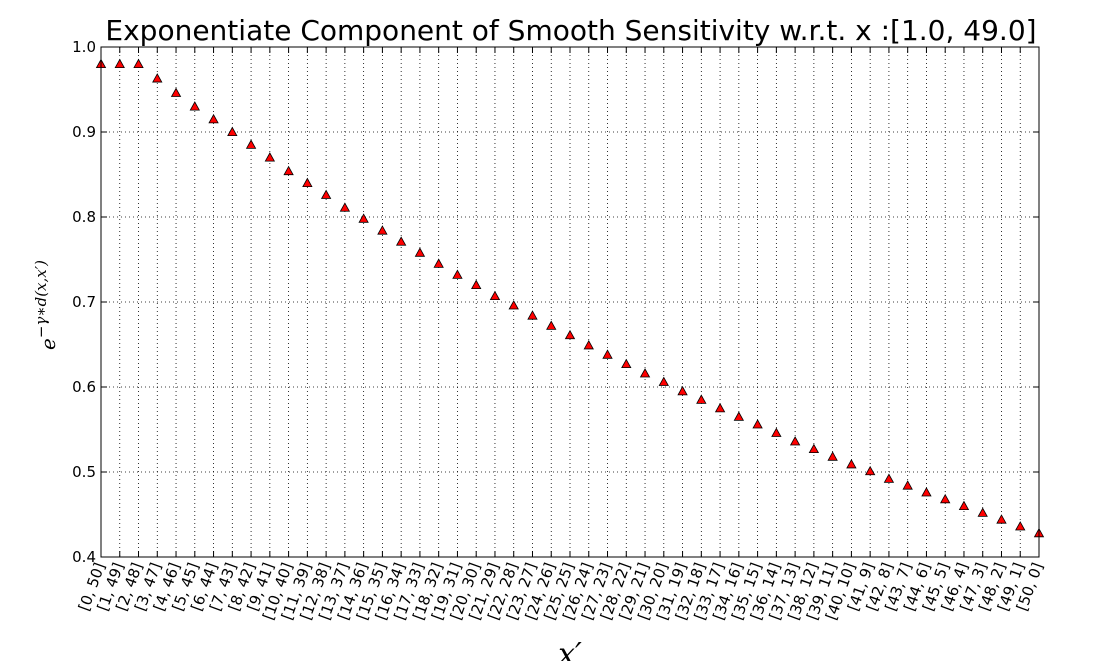  Describe the element at coordinates (84, 387) in the screenshot. I see `y-tick-label: 0.6` at that location.